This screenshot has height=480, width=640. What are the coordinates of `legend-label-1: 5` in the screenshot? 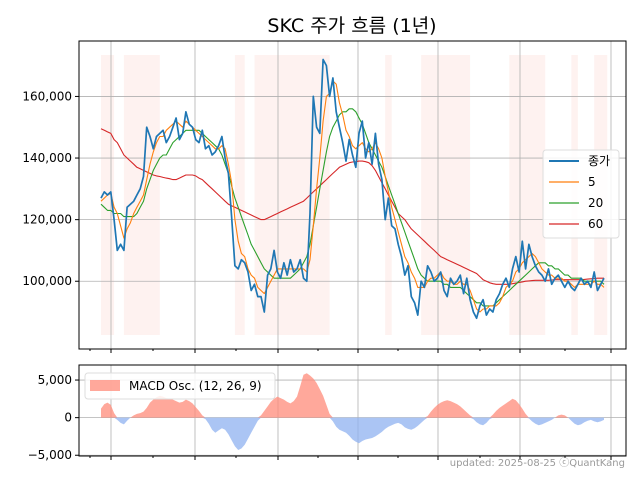 It's located at (592, 182).